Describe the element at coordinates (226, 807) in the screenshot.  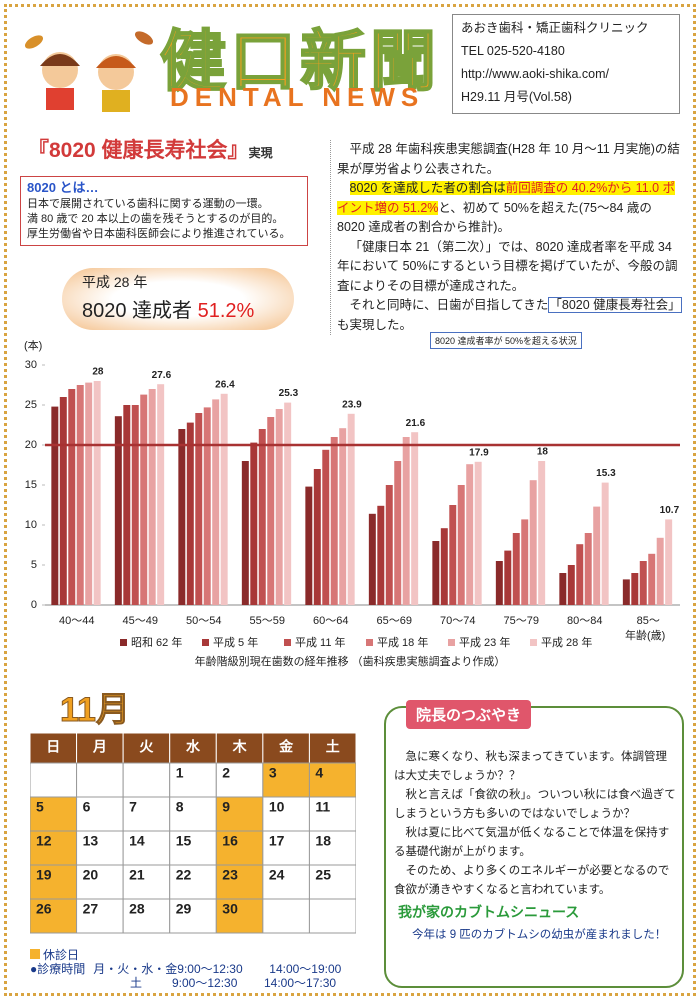
I see `day: 9` at that location.